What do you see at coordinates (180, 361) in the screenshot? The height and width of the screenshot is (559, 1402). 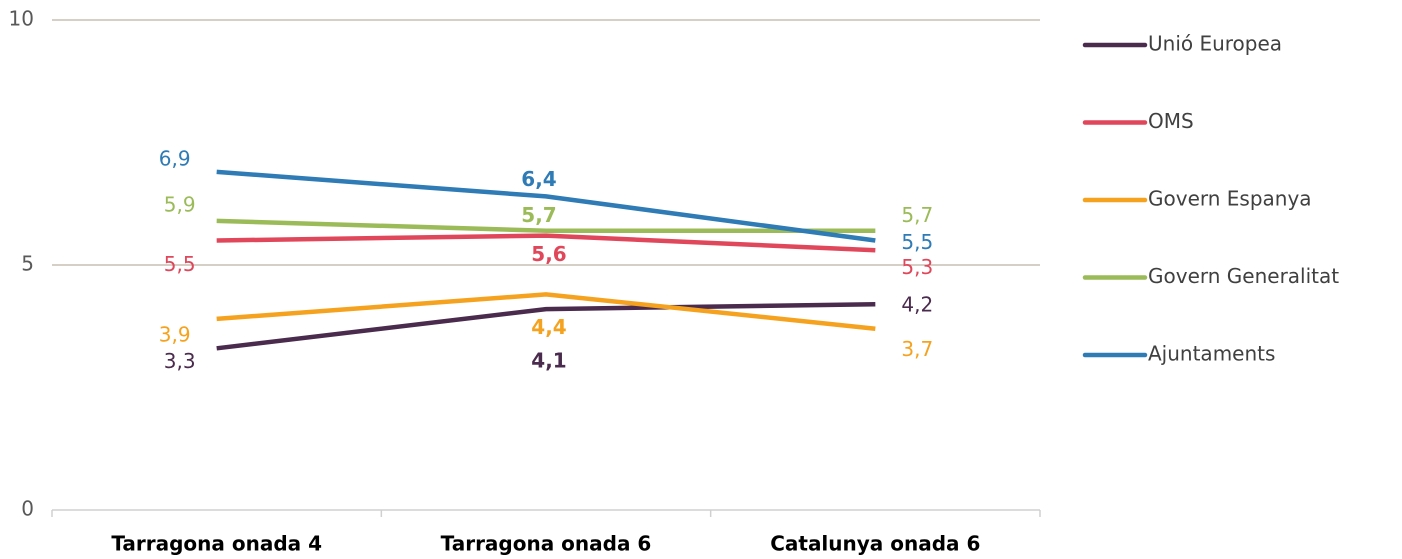 I see `data-label: 3,3` at bounding box center [180, 361].